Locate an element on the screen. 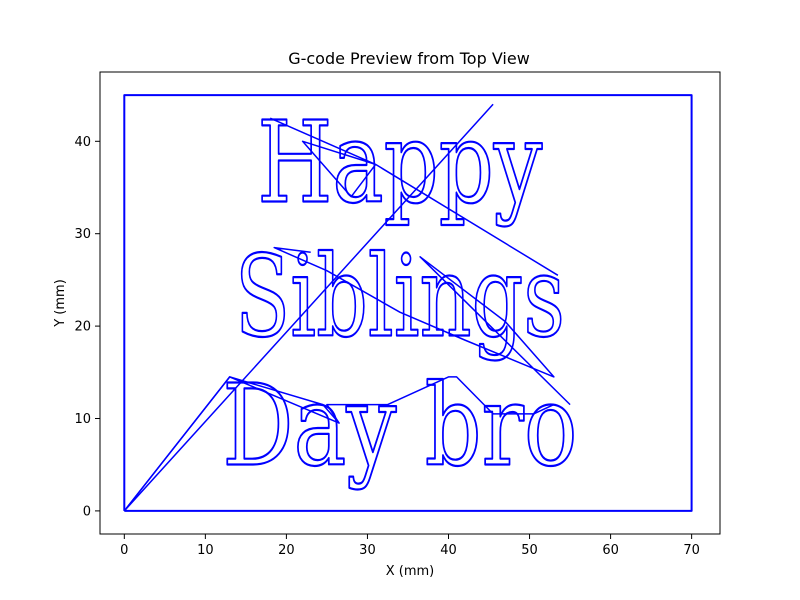 The width and height of the screenshot is (800, 600). x-tick-label: 0 is located at coordinates (124, 550).